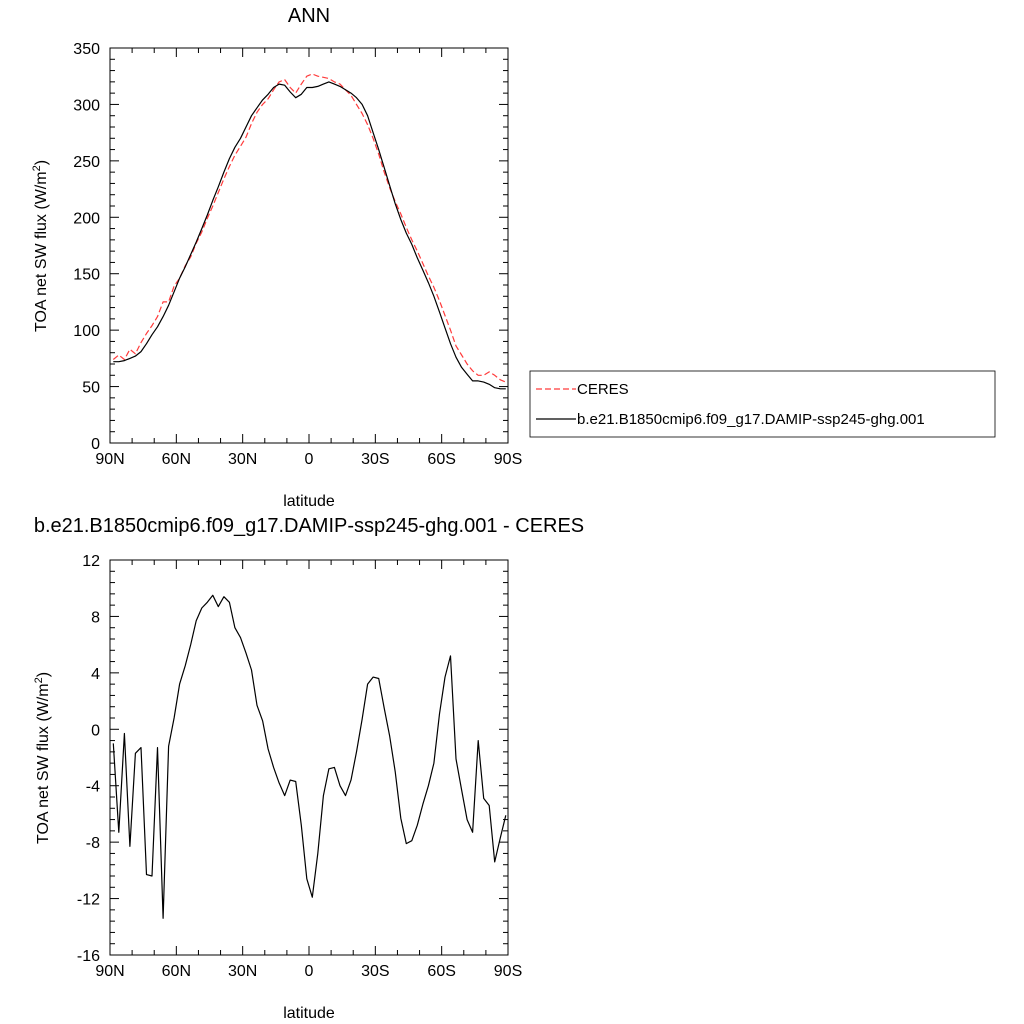 The image size is (1024, 1024). What do you see at coordinates (441, 459) in the screenshot?
I see `top-x-tick-label: 60S` at bounding box center [441, 459].